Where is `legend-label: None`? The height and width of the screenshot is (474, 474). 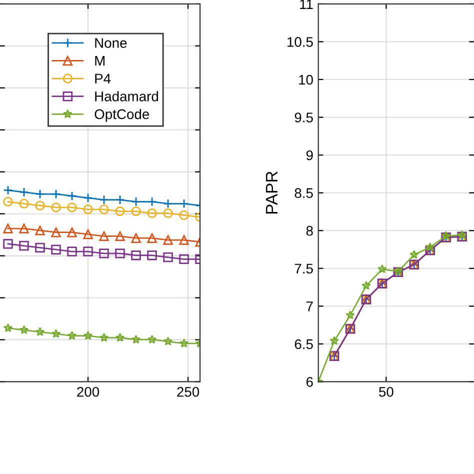
legend-label: None is located at coordinates (111, 43).